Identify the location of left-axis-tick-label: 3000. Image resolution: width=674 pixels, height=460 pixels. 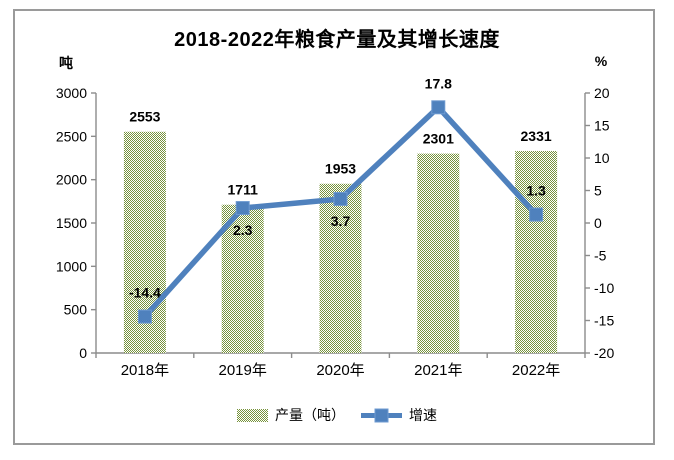
(71, 93).